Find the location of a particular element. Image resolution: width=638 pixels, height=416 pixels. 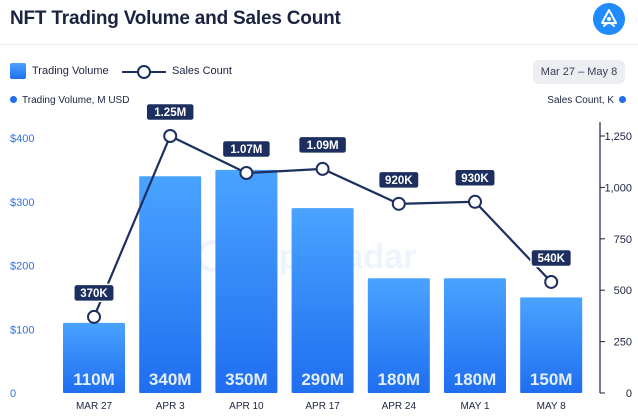

sales-count-label: 1.07M is located at coordinates (246, 150).